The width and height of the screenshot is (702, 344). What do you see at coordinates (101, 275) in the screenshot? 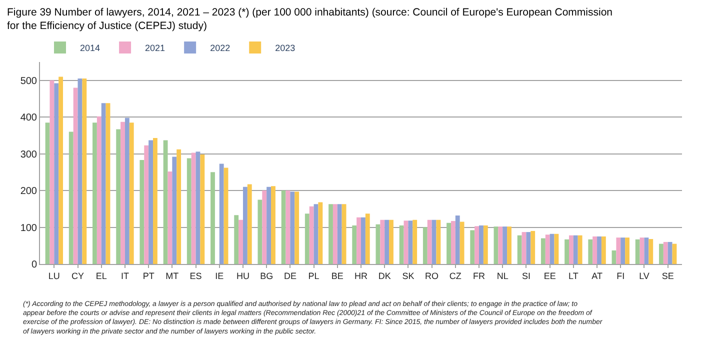
I see `x-tick-label: EL` at bounding box center [101, 275].